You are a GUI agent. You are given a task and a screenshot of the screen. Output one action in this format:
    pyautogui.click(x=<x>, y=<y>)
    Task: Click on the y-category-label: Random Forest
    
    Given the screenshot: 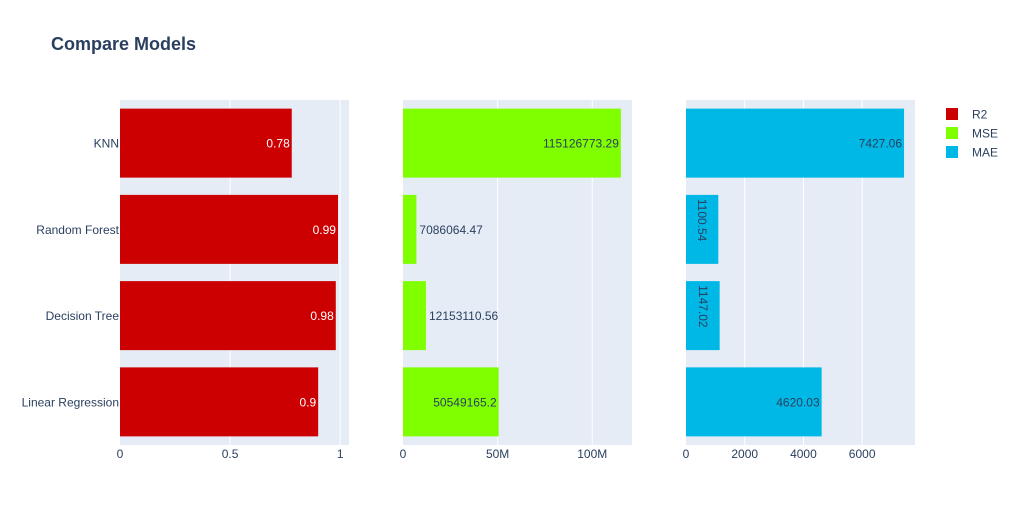 What is the action you would take?
    pyautogui.click(x=77, y=230)
    